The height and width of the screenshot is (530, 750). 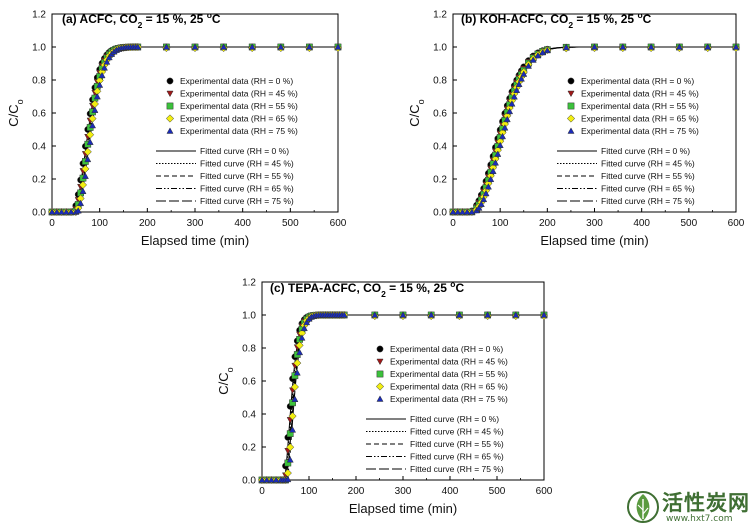 I want to click on legend-entry: Experimental data (RH = 0 %), so click(x=236, y=81).